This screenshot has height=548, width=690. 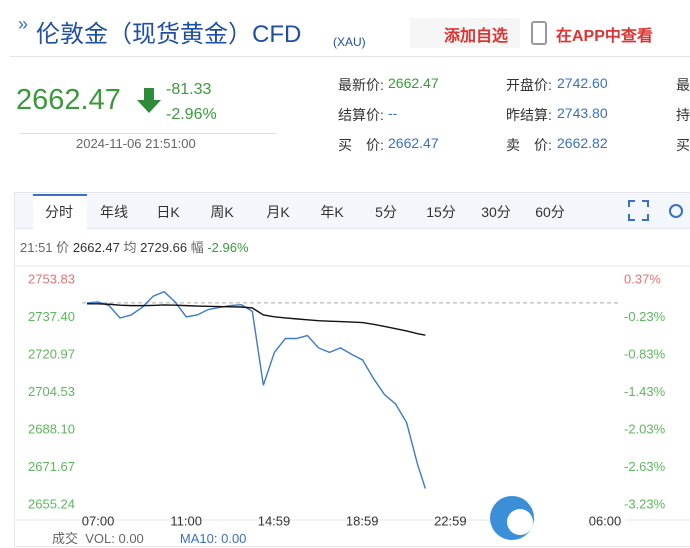 I want to click on ma: MA10: 0.00, so click(x=213, y=538).